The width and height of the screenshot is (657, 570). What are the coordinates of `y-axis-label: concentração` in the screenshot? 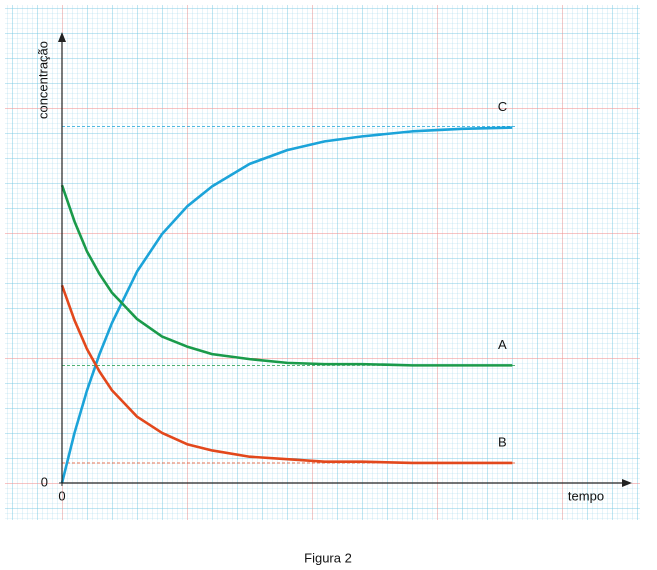 It's located at (42, 80).